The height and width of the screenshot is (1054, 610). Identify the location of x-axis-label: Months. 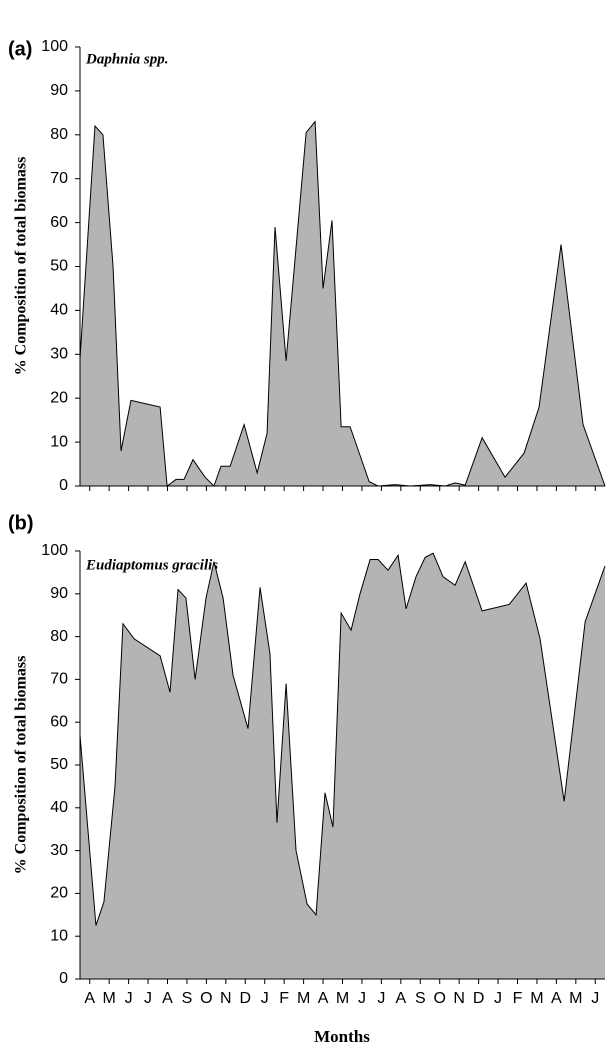
(342, 1036).